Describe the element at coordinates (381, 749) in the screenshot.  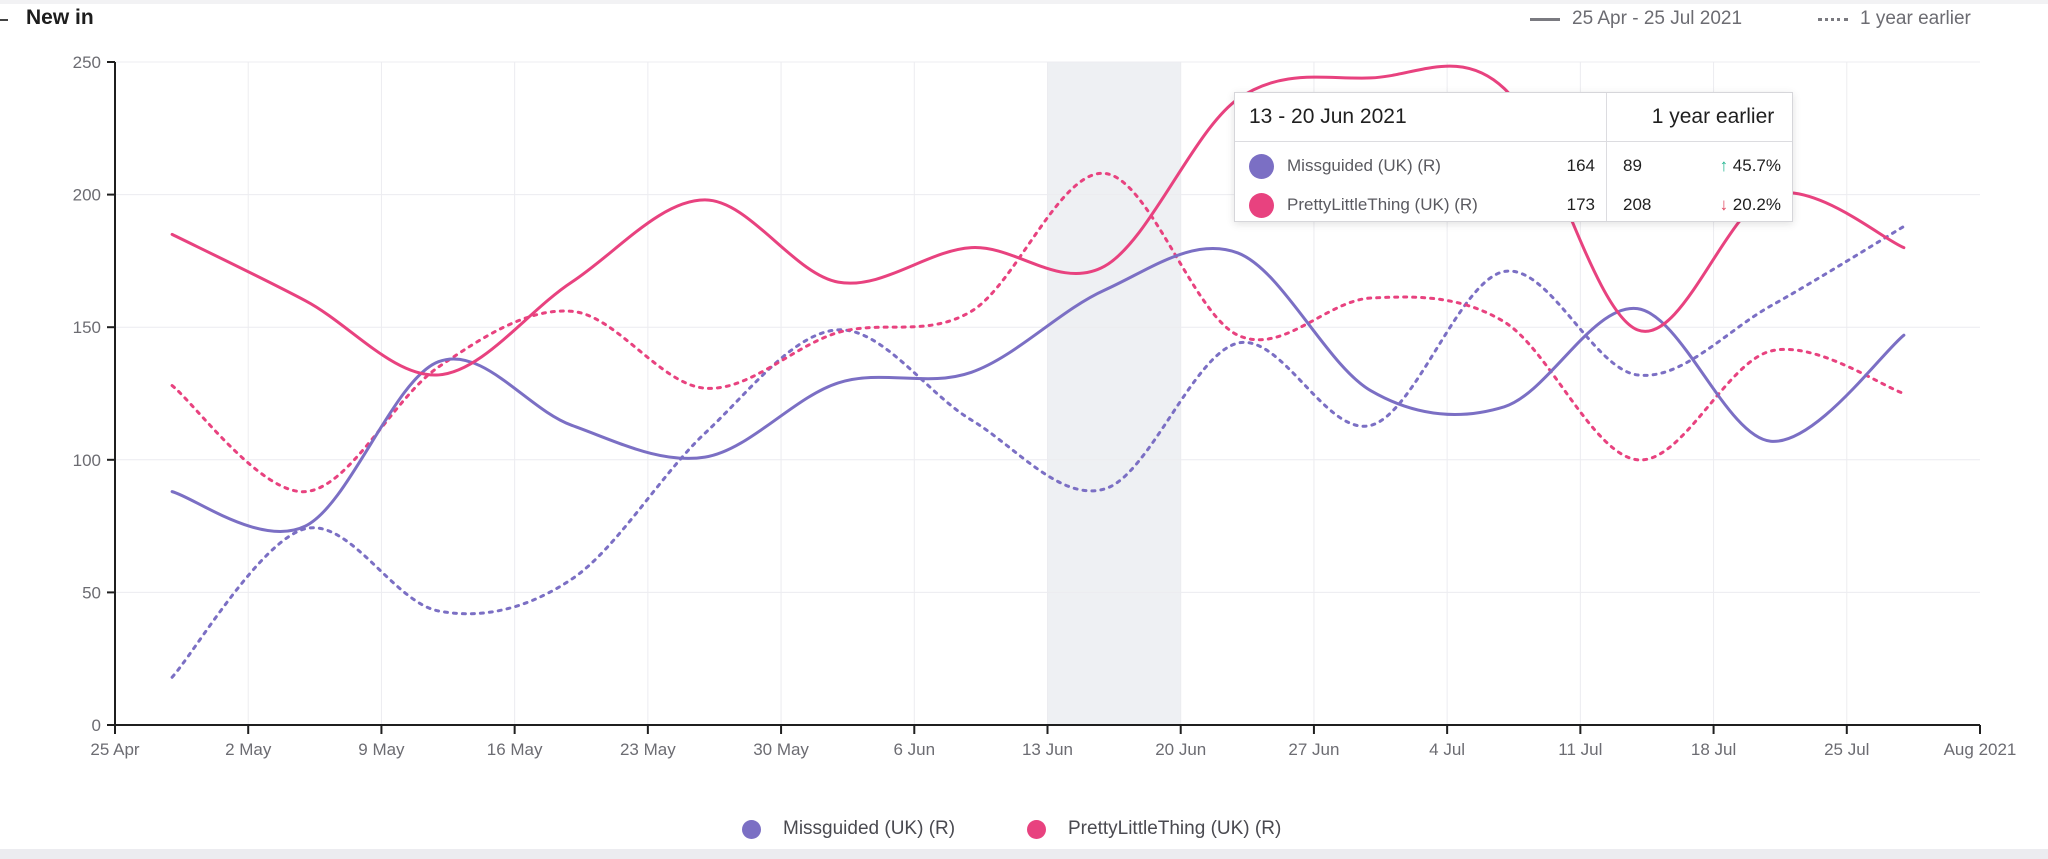
I see `x-tick-label: 9 May` at that location.